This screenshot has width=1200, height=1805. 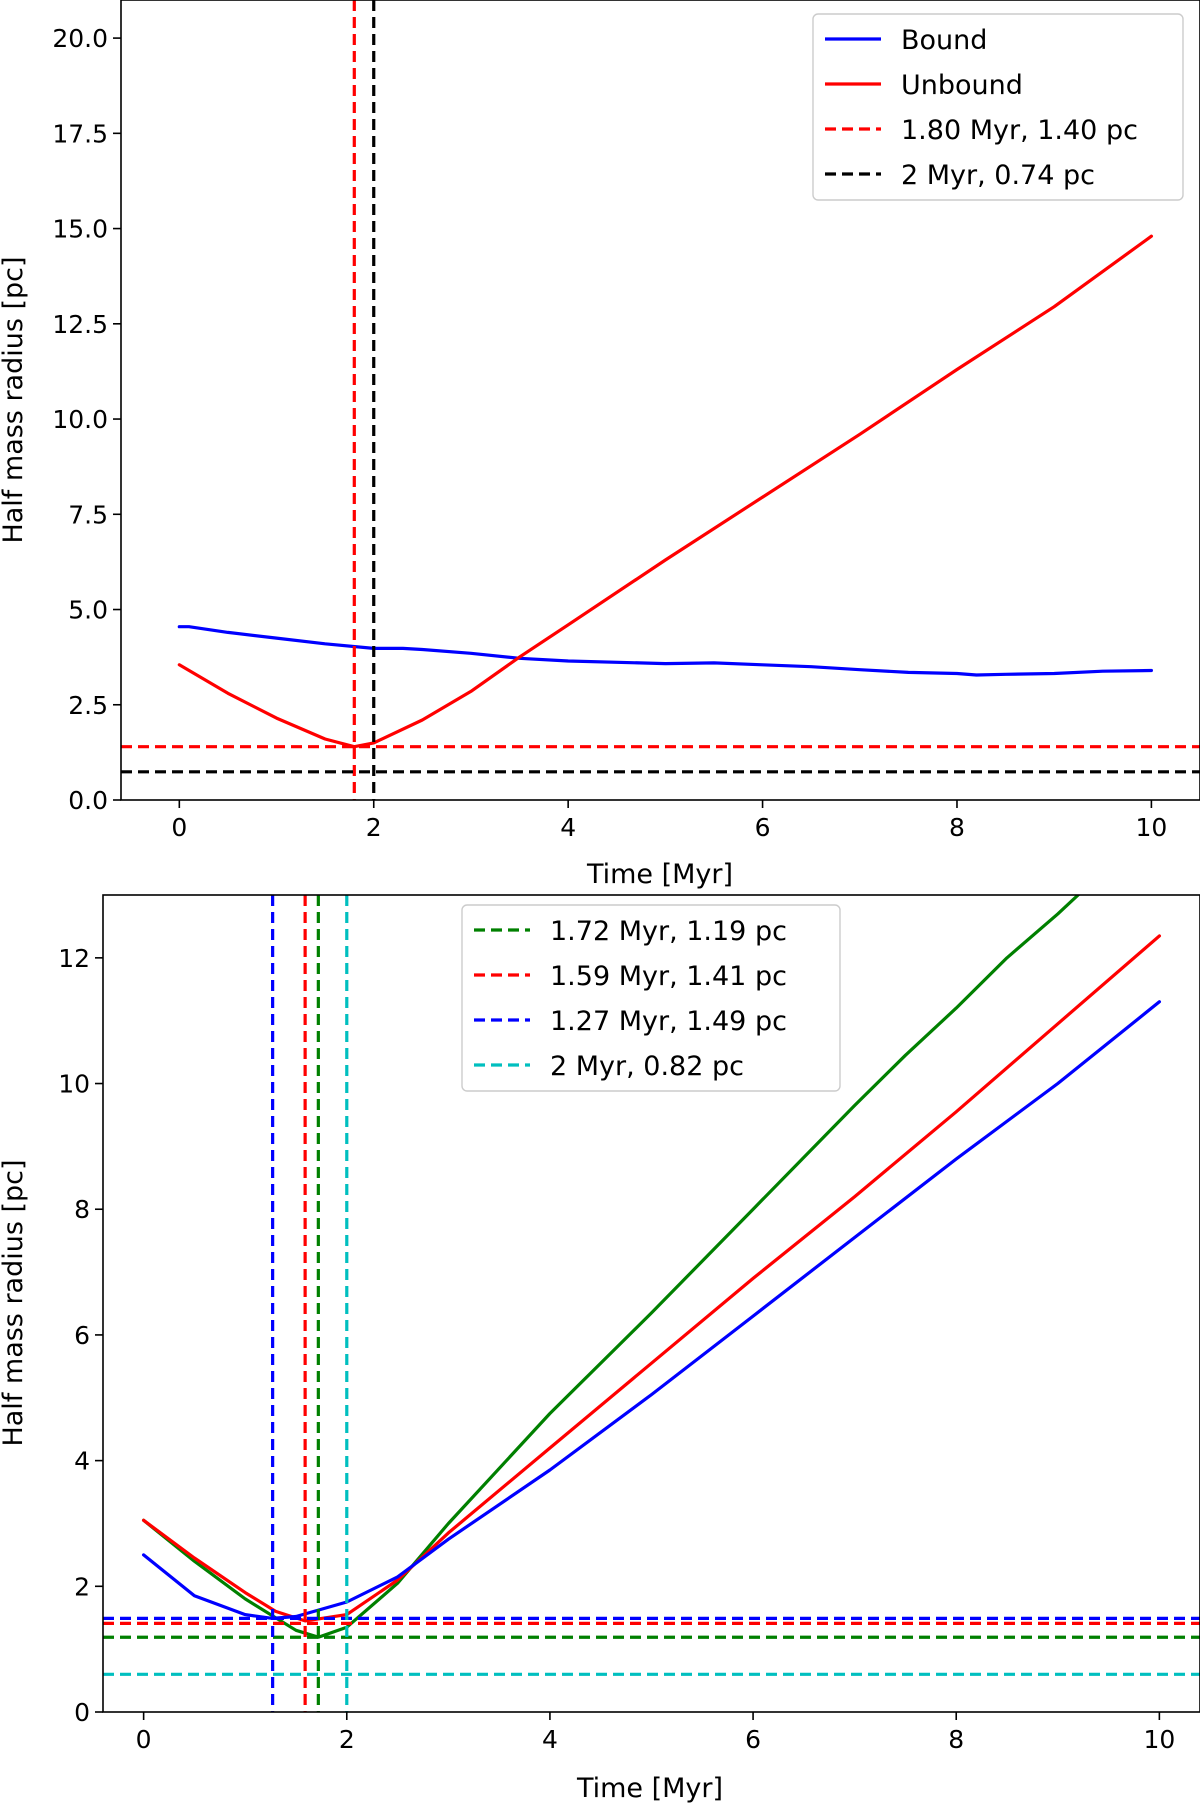 I want to click on bottom-chart-y-tick-label: 8, so click(x=82, y=1209).